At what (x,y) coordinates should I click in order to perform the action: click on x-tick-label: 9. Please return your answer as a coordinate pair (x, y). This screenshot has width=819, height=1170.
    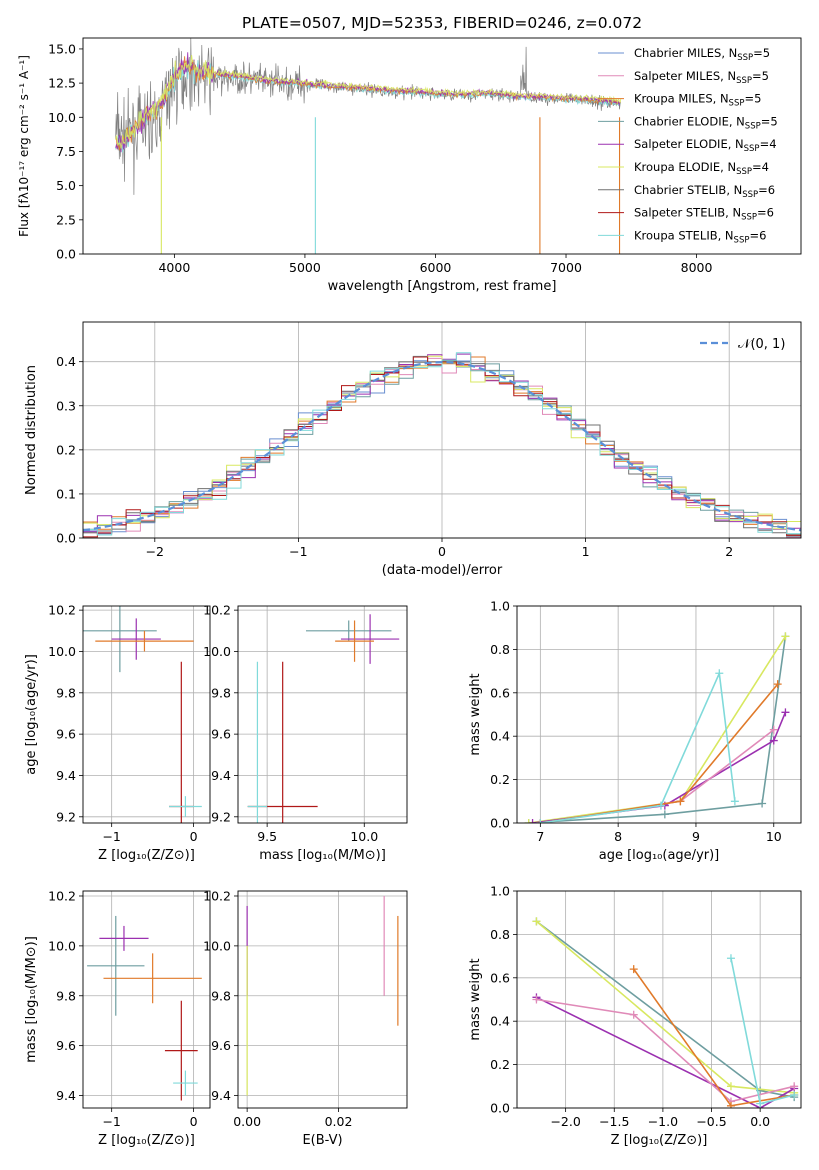
    Looking at the image, I should click on (696, 836).